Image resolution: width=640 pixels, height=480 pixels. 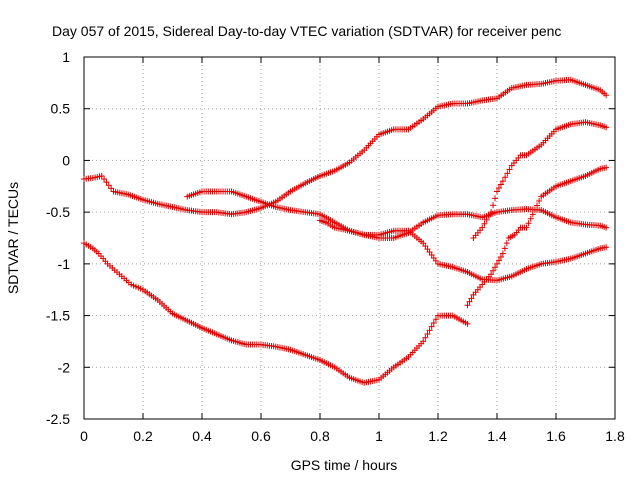 I want to click on x-tick-label: 1, so click(x=379, y=436).